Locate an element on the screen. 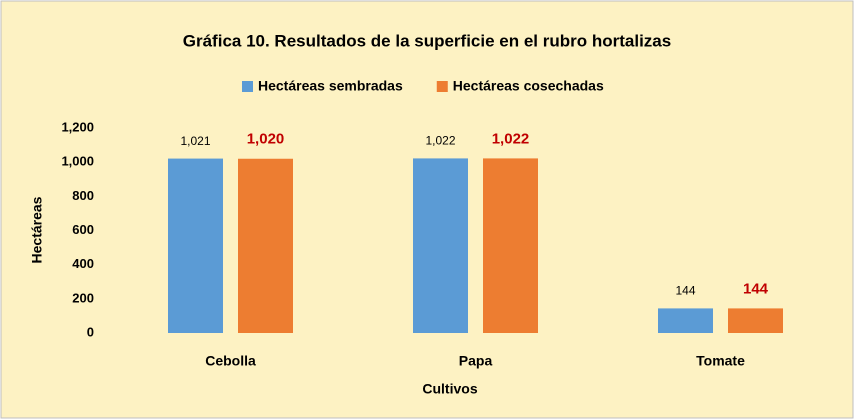 Image resolution: width=854 pixels, height=419 pixels. y-tick-label: 0 is located at coordinates (90, 331).